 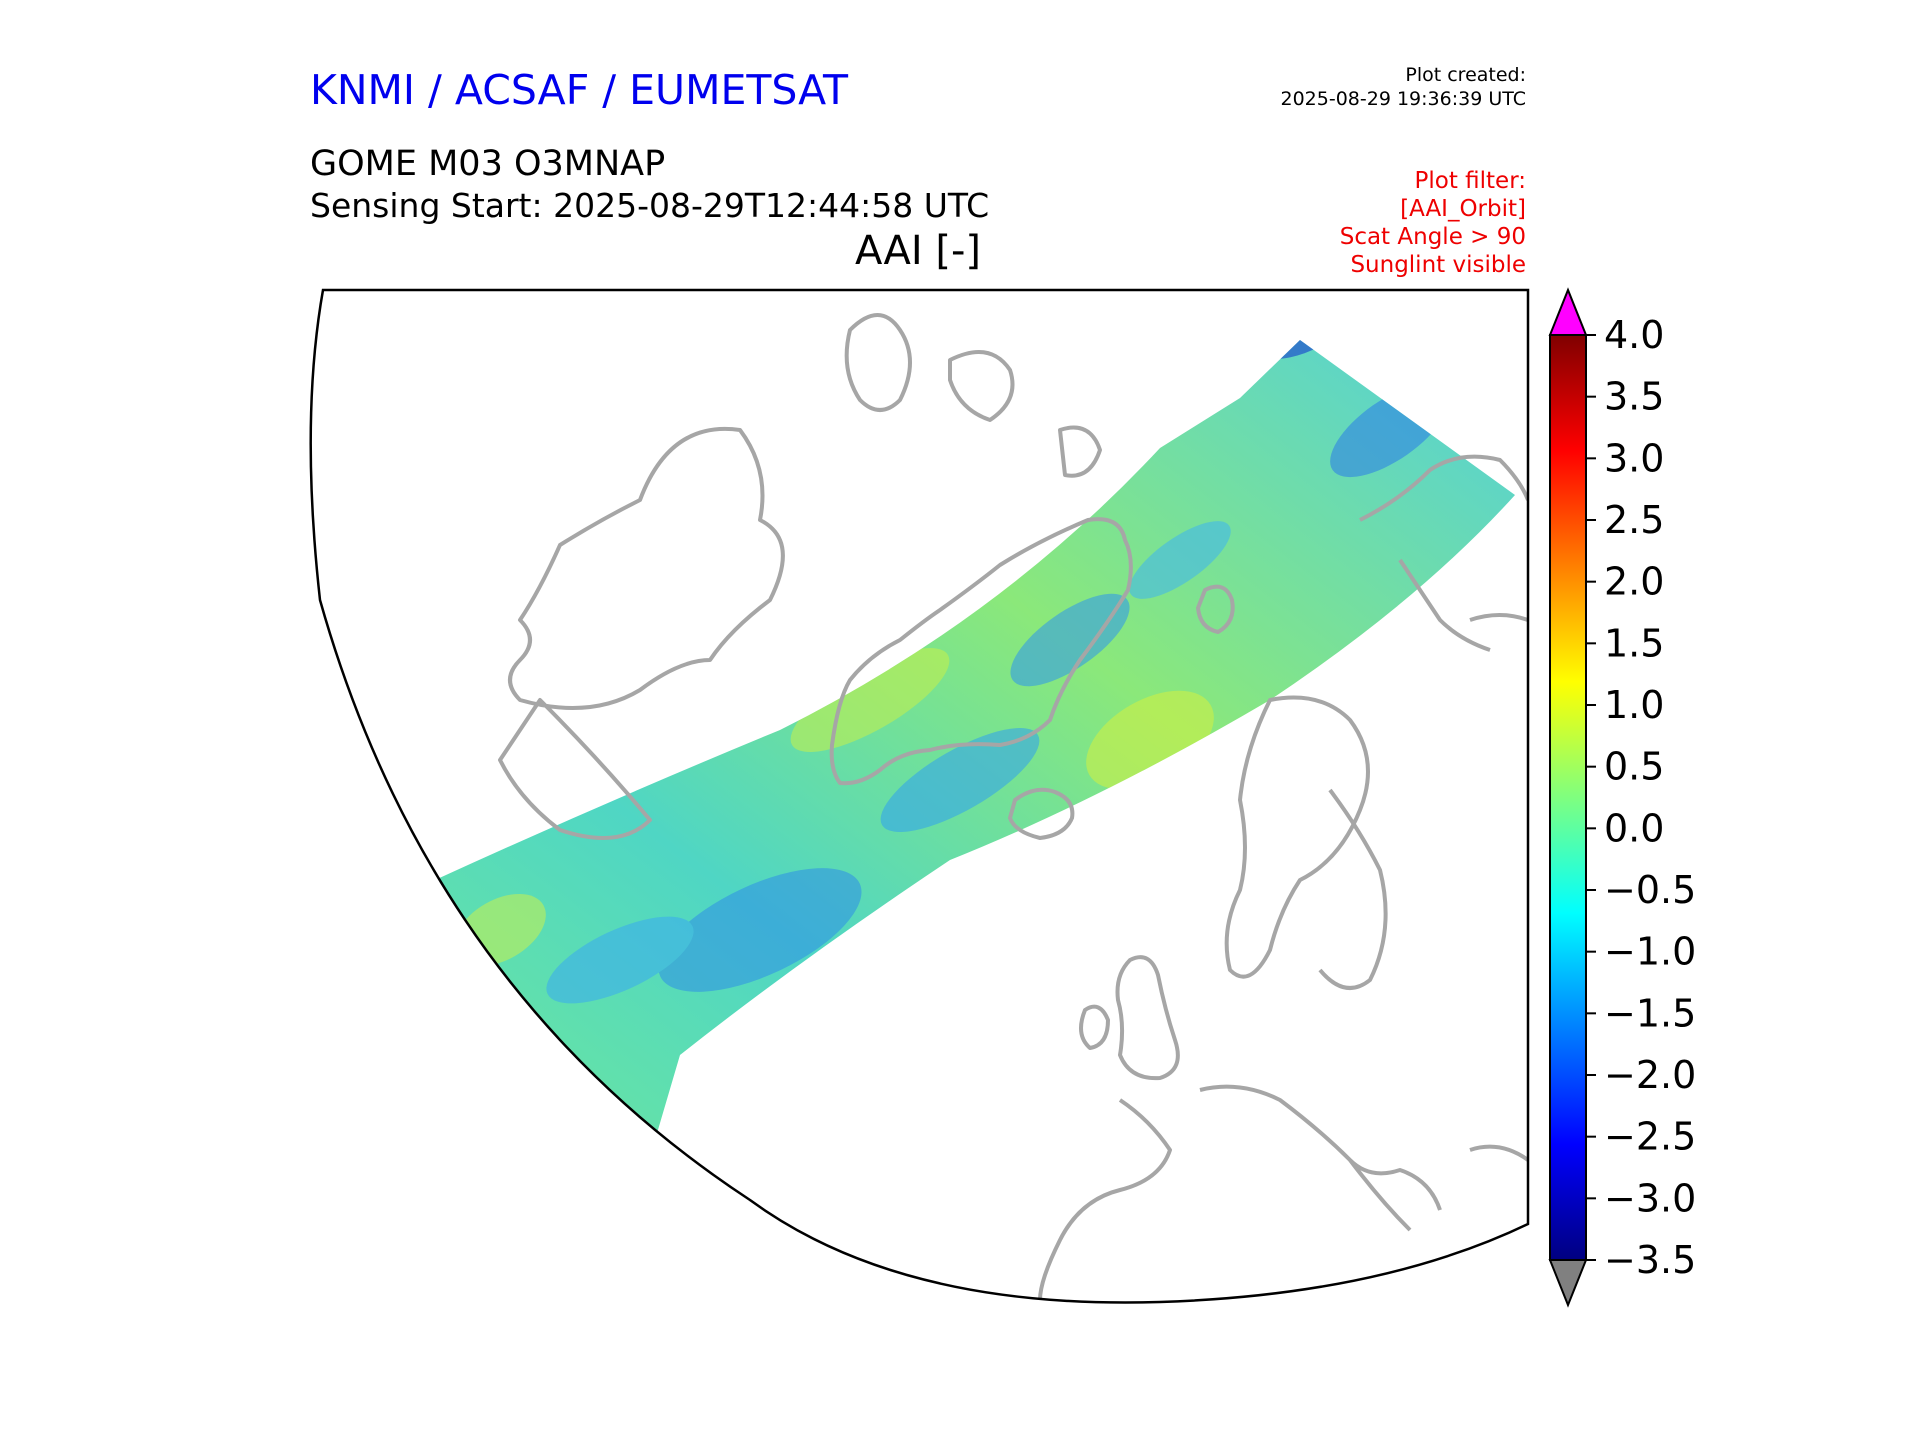 What do you see at coordinates (1634, 705) in the screenshot?
I see `colorbar-tick-label: 1.0` at bounding box center [1634, 705].